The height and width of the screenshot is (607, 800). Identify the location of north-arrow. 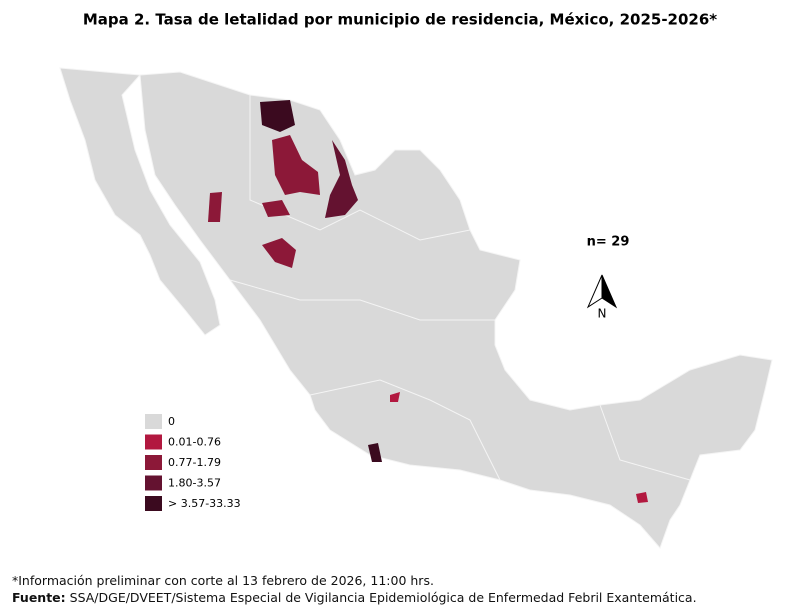
(602, 291).